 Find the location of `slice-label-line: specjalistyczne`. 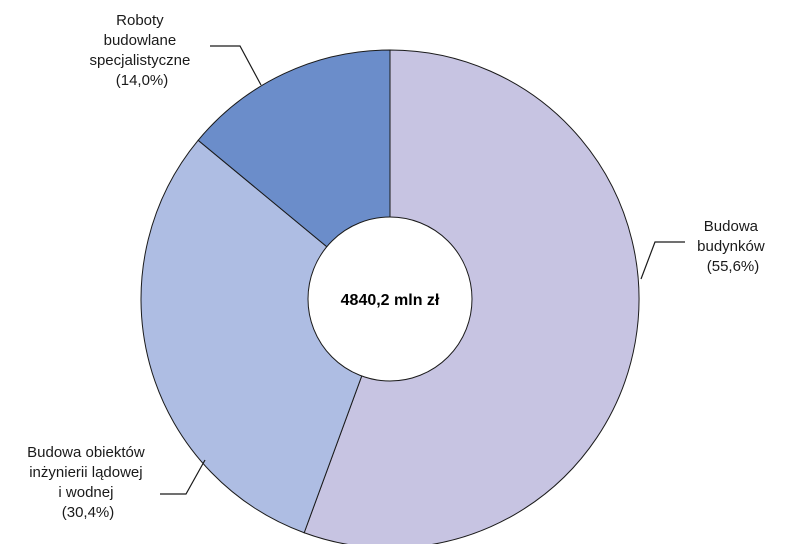

slice-label-line: specjalistyczne is located at coordinates (139, 60).